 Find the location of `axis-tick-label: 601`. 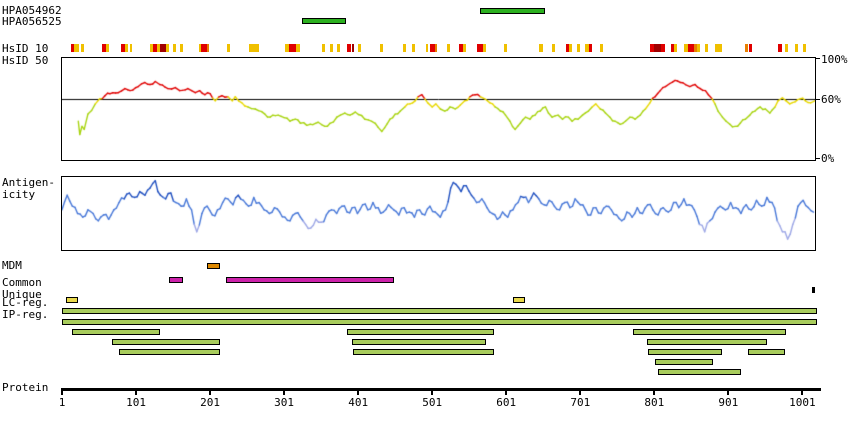

axis-tick-label: 601 is located at coordinates (506, 402).